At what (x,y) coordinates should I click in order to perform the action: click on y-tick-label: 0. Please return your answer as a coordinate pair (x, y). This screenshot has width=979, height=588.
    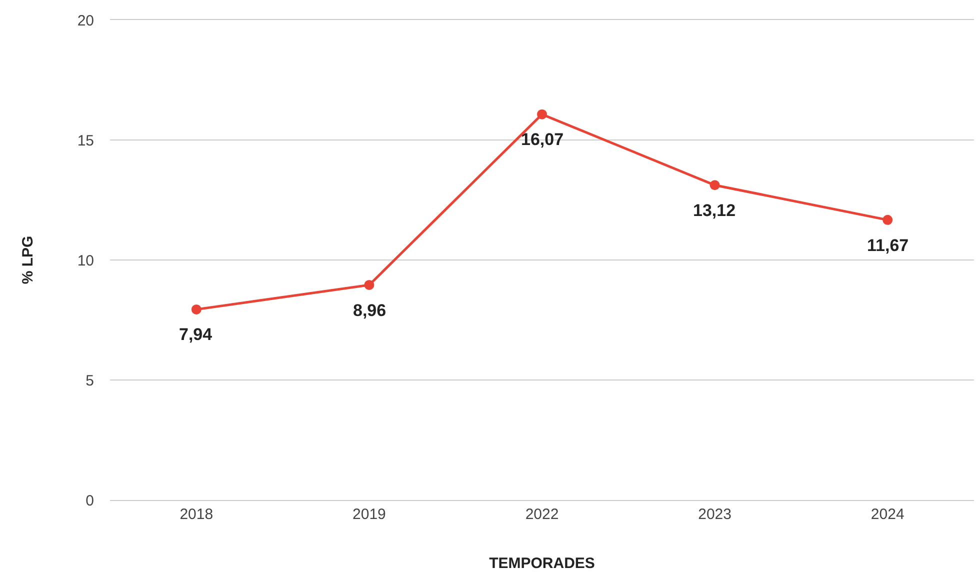
    Looking at the image, I should click on (90, 501).